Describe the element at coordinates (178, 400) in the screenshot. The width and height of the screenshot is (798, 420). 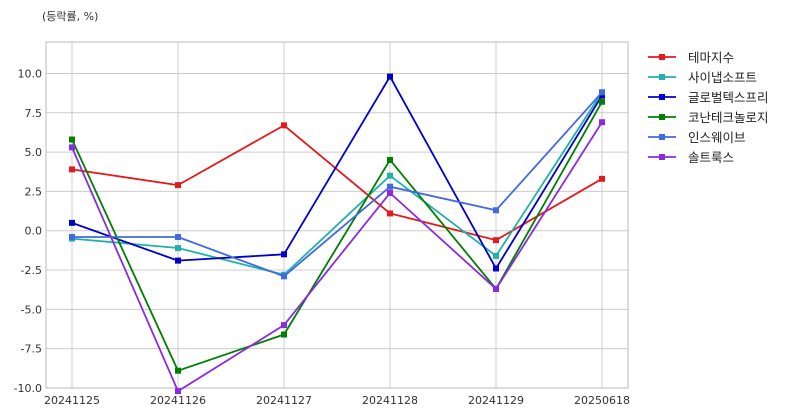
I see `x-tick-label: 20241126` at that location.